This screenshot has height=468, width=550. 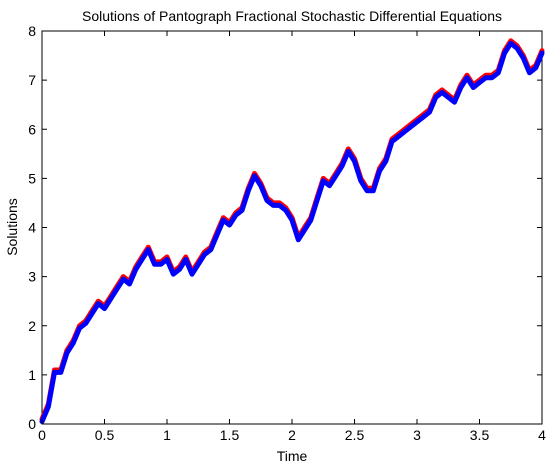 What do you see at coordinates (292, 456) in the screenshot?
I see `x-axis-label: Time` at bounding box center [292, 456].